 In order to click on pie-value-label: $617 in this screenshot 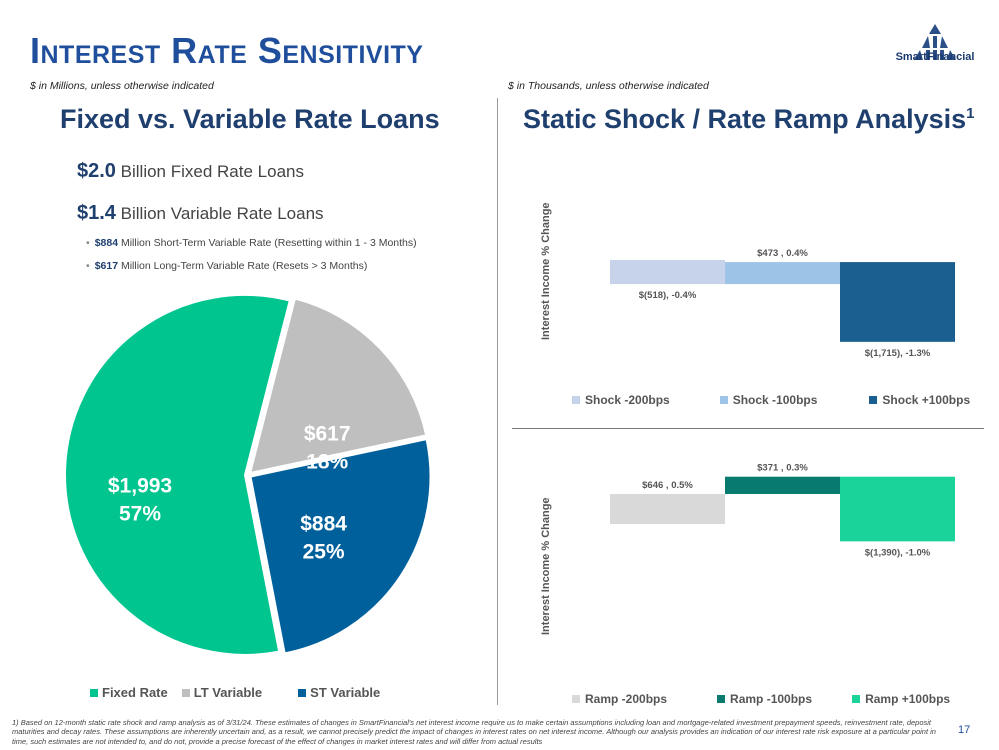, I will do `click(327, 433)`.